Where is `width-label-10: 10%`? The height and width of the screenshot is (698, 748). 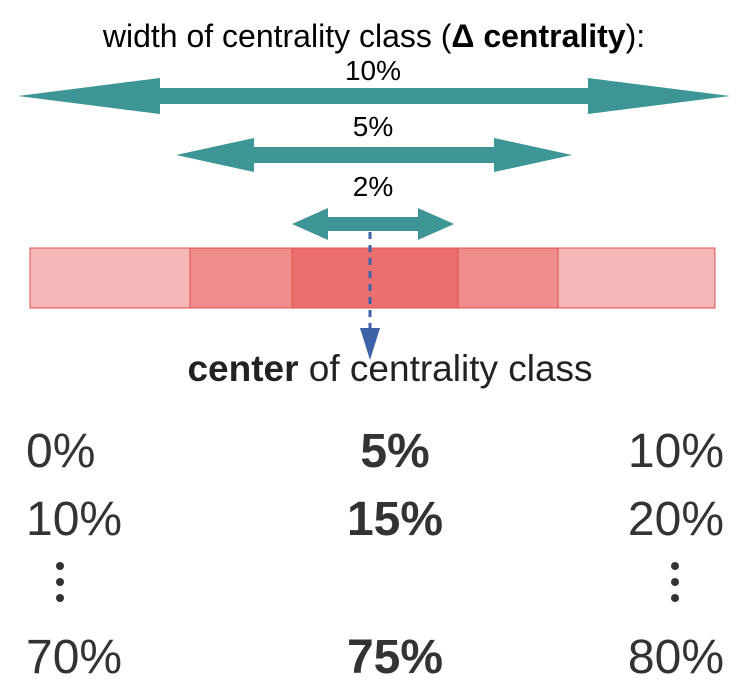 width-label-10: 10% is located at coordinates (373, 70).